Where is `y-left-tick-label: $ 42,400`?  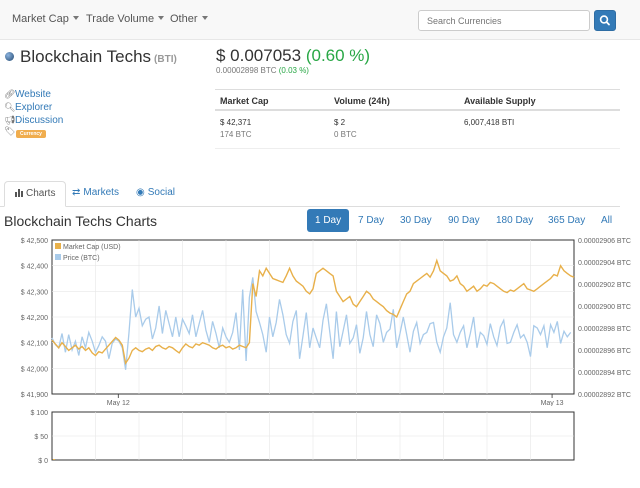 y-left-tick-label: $ 42,400 is located at coordinates (34, 267).